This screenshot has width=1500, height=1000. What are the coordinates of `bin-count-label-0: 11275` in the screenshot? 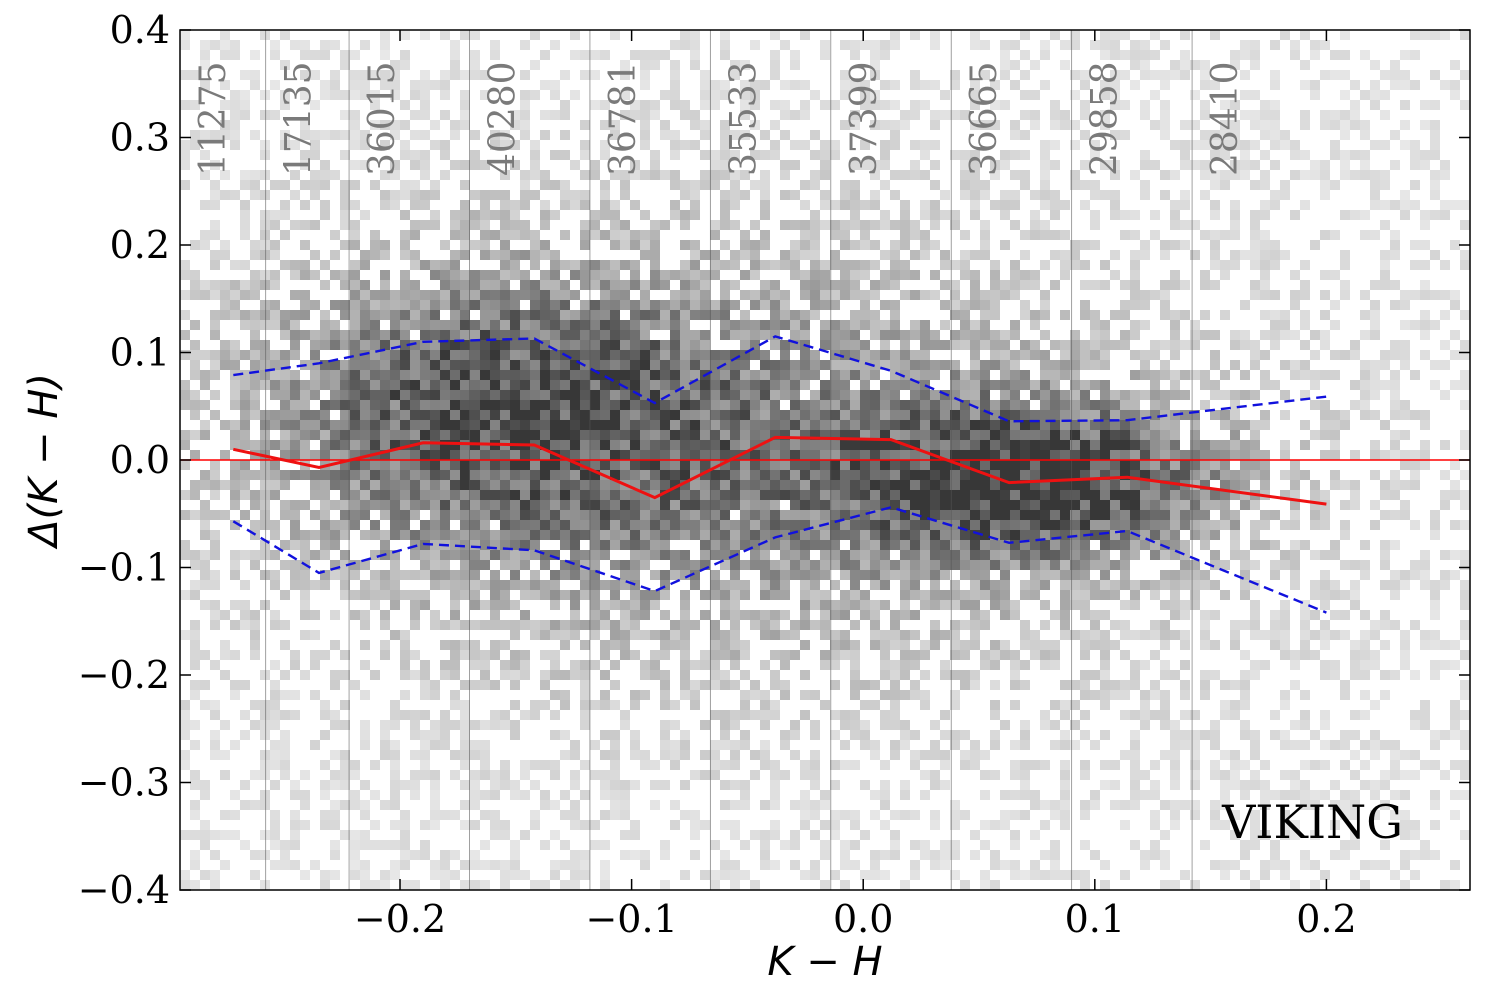 It's located at (213, 118).